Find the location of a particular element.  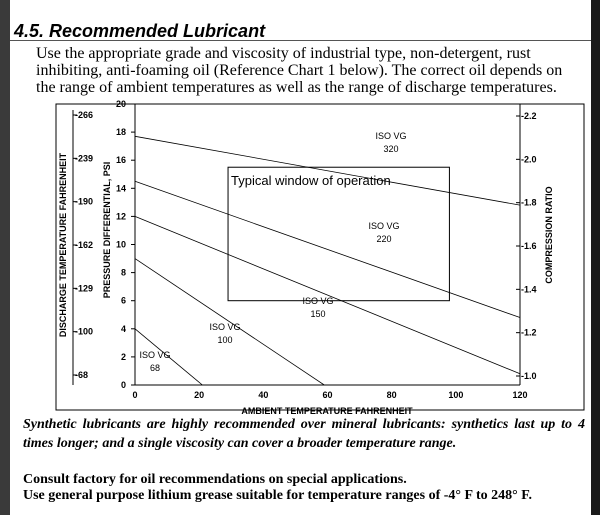

y-tick-label: 0 is located at coordinates (123, 385).